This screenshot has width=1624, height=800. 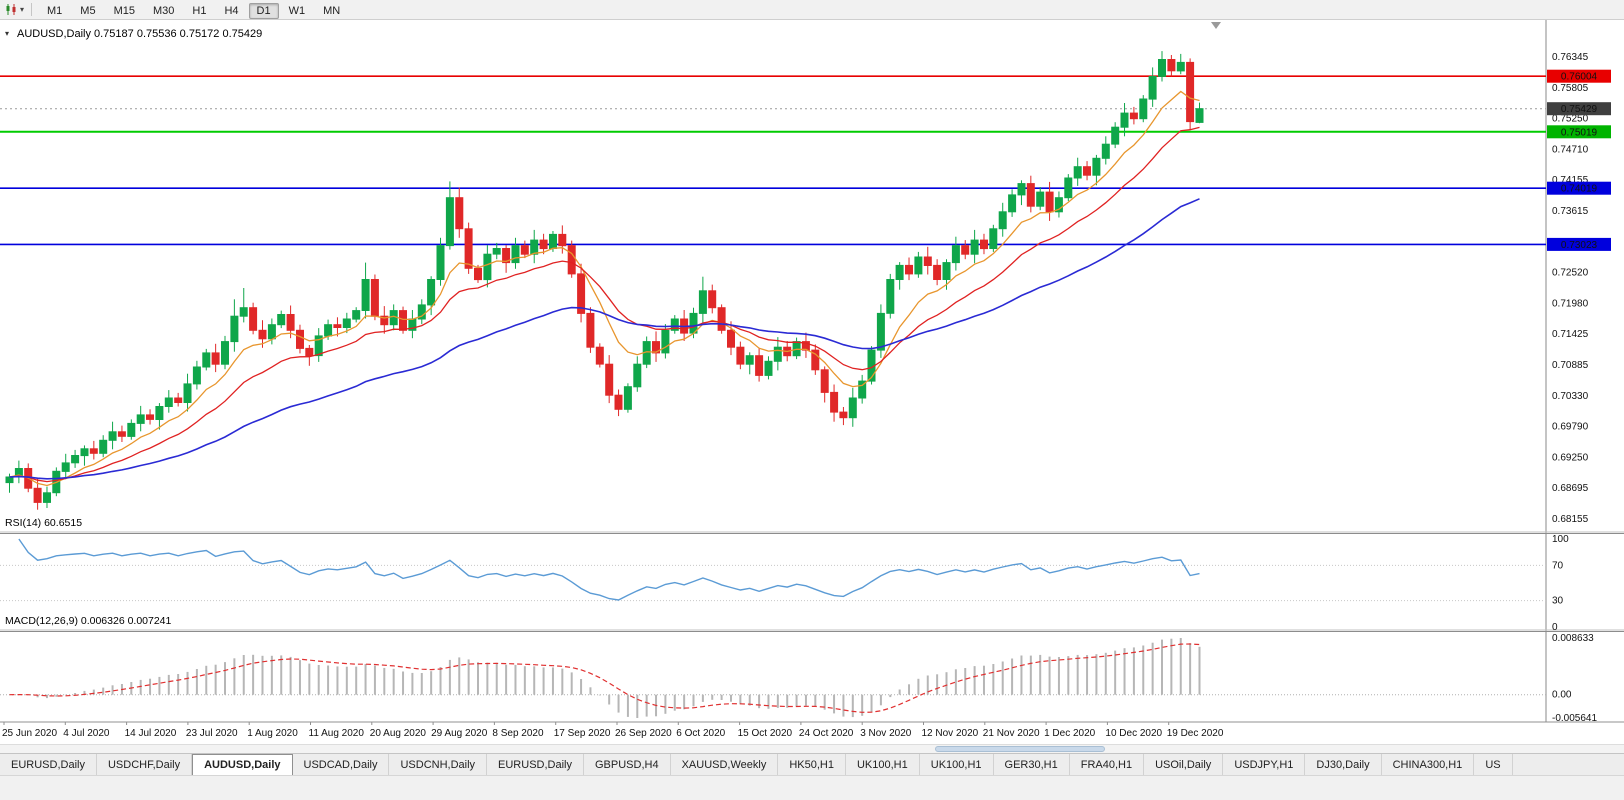 I want to click on svg-text: 24 Oct 2020, so click(x=826, y=733).